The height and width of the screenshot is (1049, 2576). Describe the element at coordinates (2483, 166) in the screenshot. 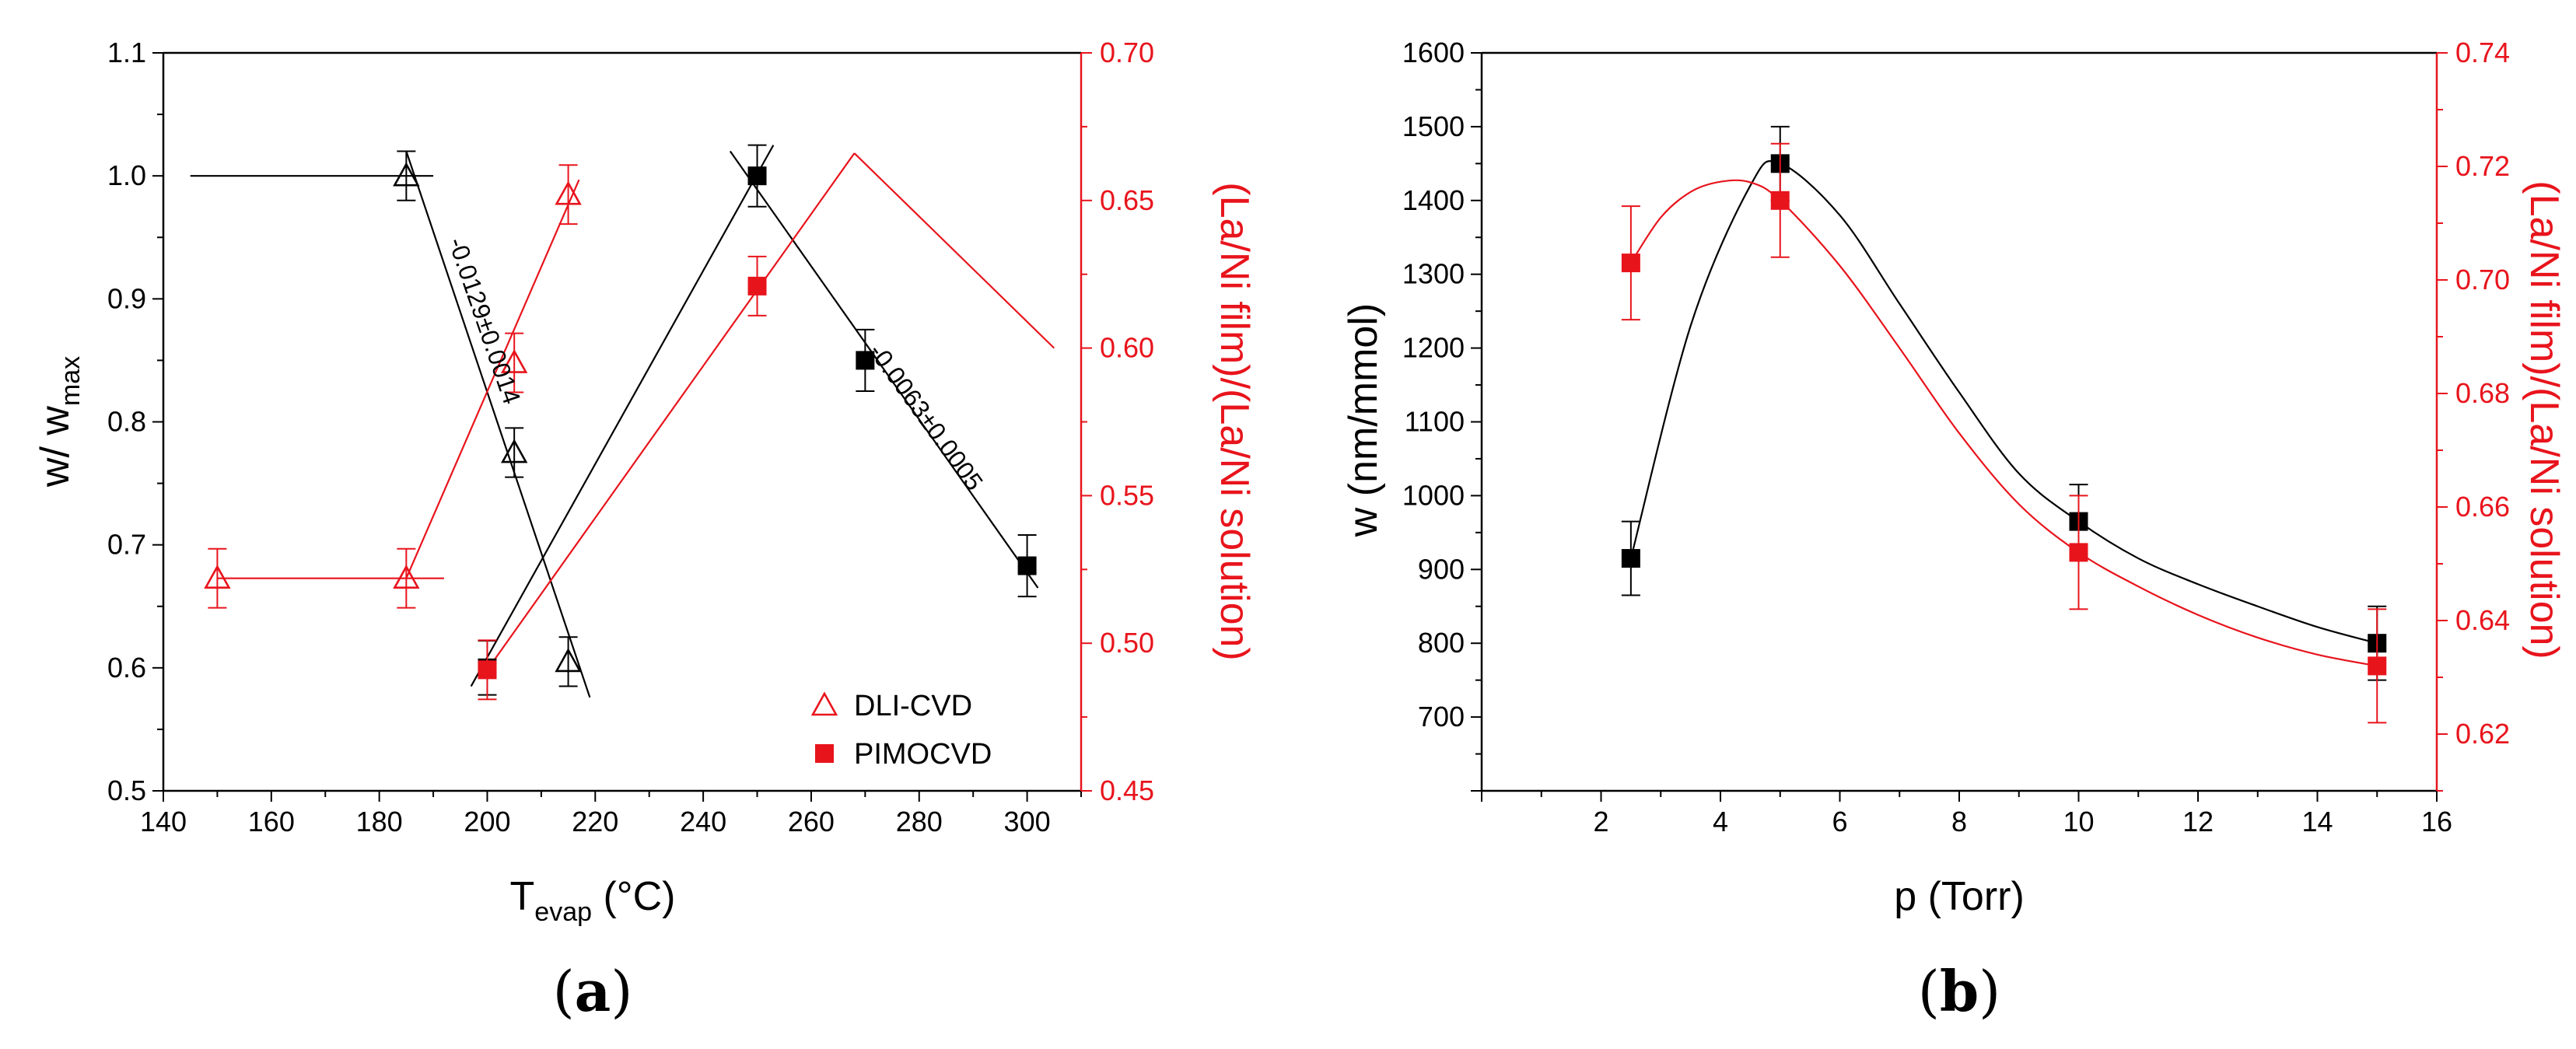

I see `y2-tick-label: 0.72` at that location.